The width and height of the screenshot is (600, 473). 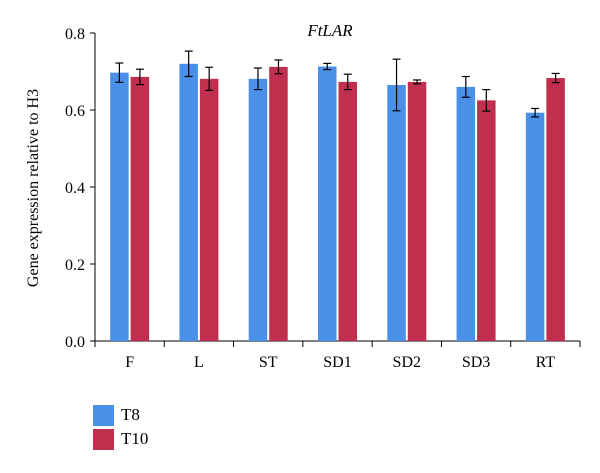 I want to click on legend: T8 T10, so click(x=120, y=428).